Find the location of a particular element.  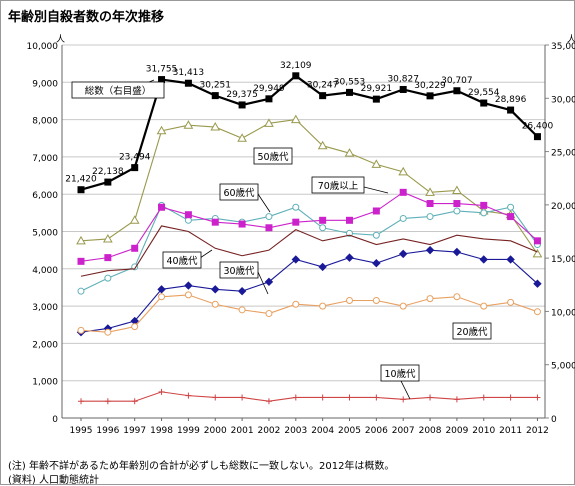

legend-label: 10歳代 is located at coordinates (400, 374).